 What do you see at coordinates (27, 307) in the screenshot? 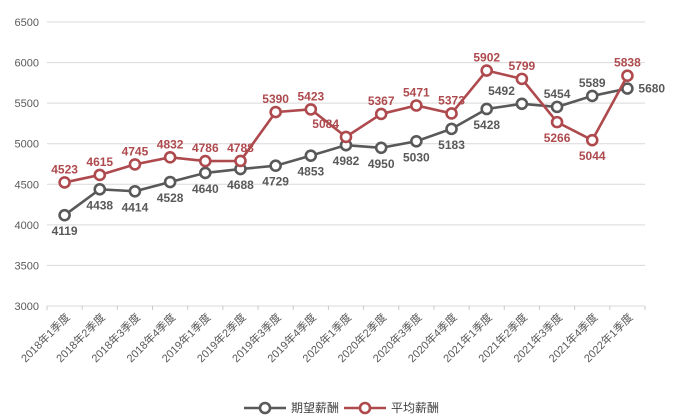
I see `svg-text: 3000` at bounding box center [27, 307].